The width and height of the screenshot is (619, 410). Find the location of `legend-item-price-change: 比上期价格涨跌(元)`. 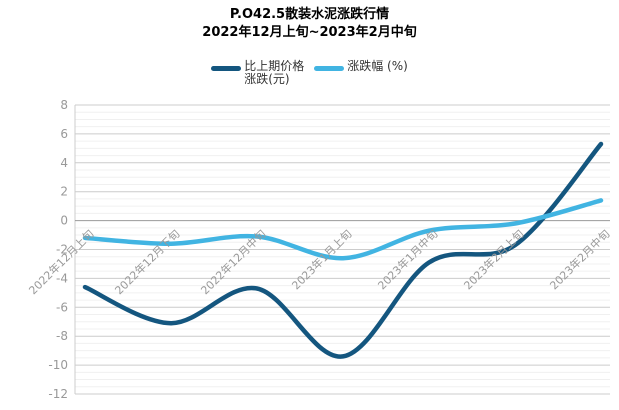

legend-item-price-change: 比上期价格涨跌(元) is located at coordinates (259, 73).